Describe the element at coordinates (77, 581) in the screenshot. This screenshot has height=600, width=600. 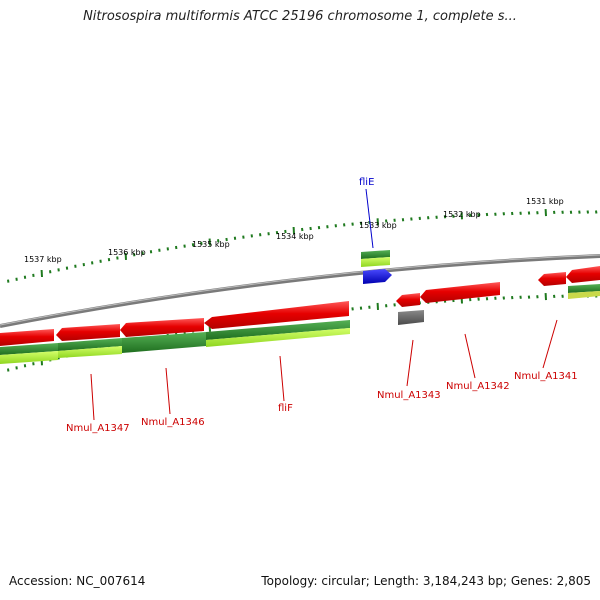
I see `accession-text: Accession: NC_007614` at that location.